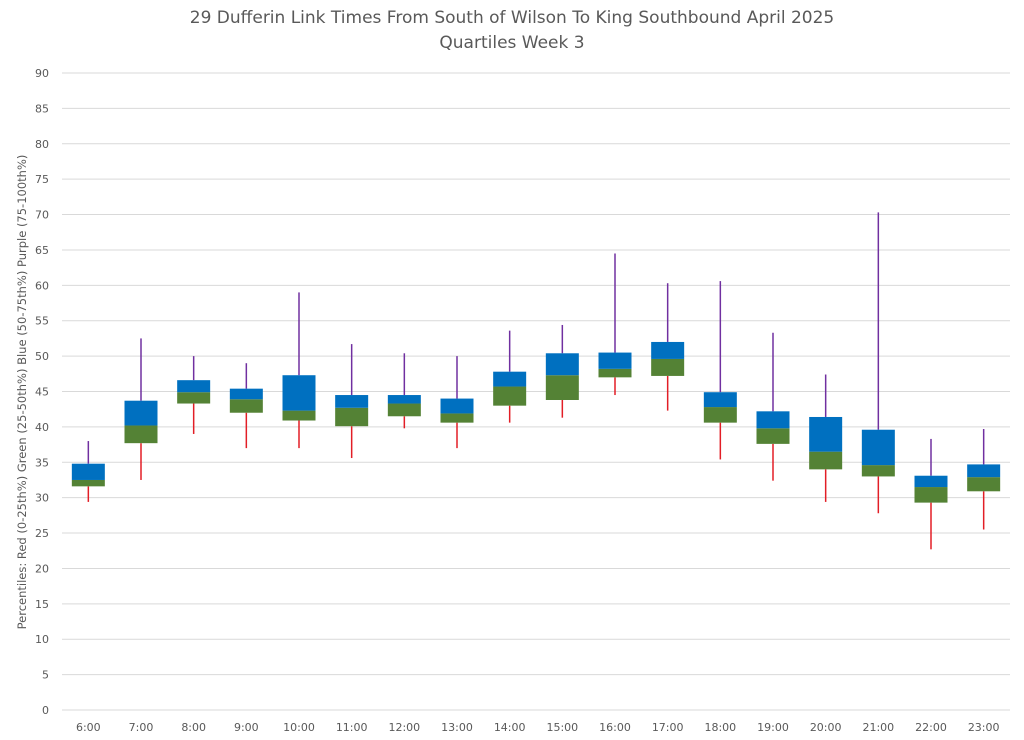 The height and width of the screenshot is (740, 1024). Describe the element at coordinates (773, 406) in the screenshot. I see `box-19:00` at that location.